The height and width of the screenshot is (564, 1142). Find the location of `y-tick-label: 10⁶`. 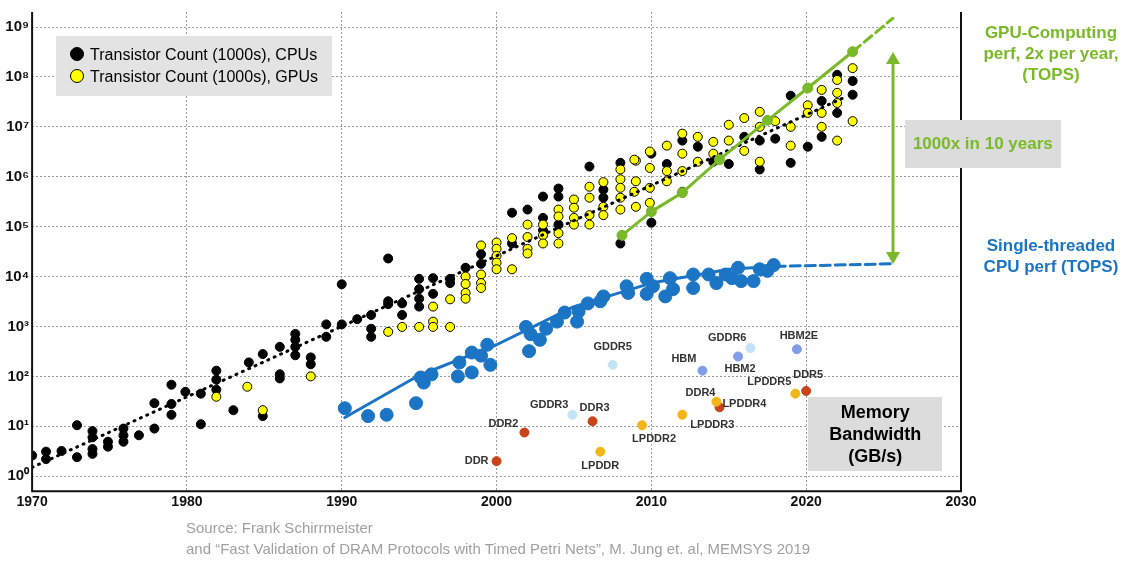

y-tick-label: 10⁶ is located at coordinates (17, 175).